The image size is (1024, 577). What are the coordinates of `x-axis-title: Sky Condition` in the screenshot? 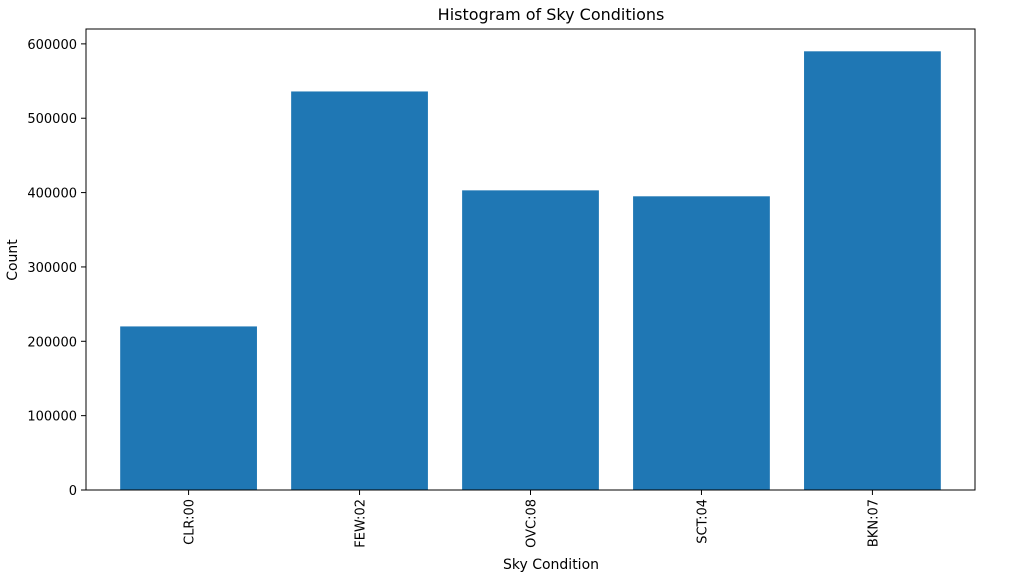 It's located at (551, 565).